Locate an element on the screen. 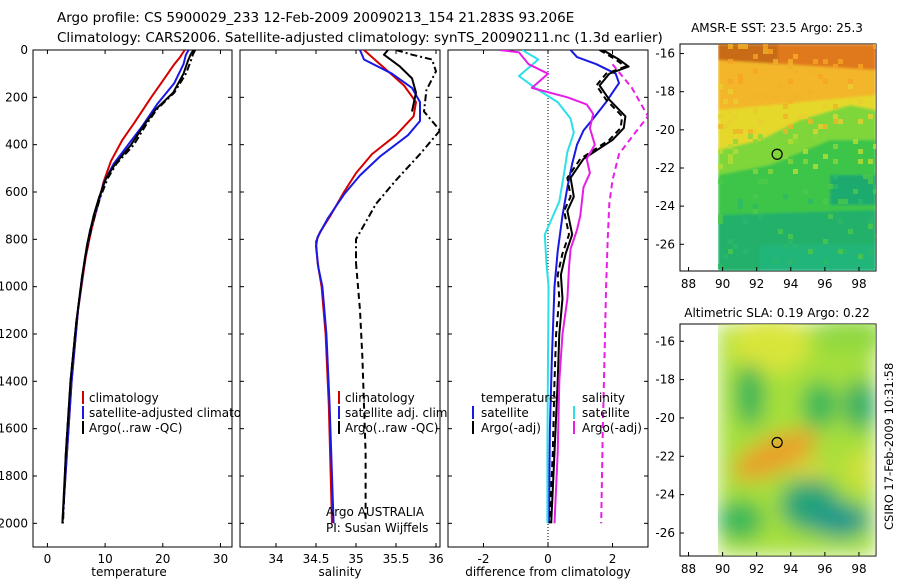 Image resolution: width=900 pixels, height=584 pixels. y-tick-label: 1800 is located at coordinates (14, 476).